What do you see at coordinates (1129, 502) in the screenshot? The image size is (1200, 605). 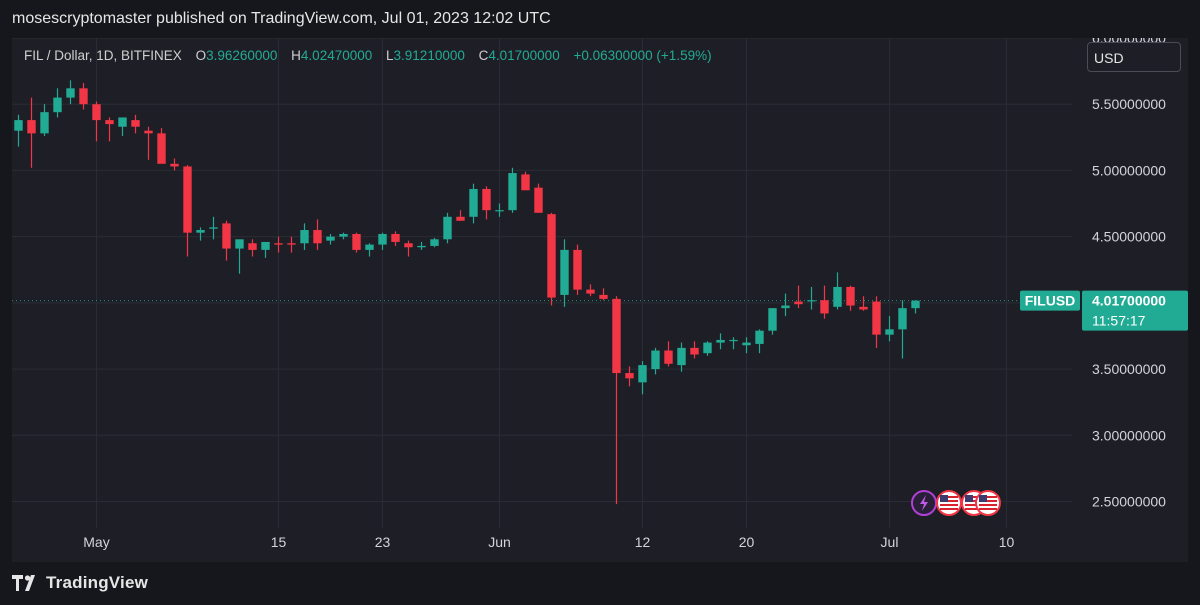 I see `price-tick-label: 2.50000000` at bounding box center [1129, 502].